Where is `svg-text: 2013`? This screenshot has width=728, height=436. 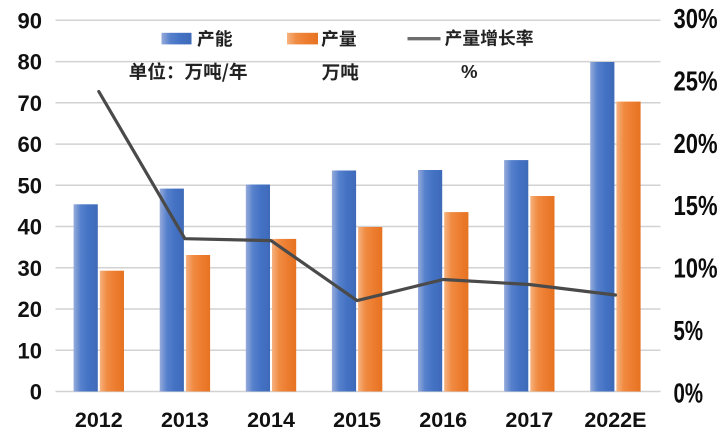
svg-text: 2013 is located at coordinates (185, 420).